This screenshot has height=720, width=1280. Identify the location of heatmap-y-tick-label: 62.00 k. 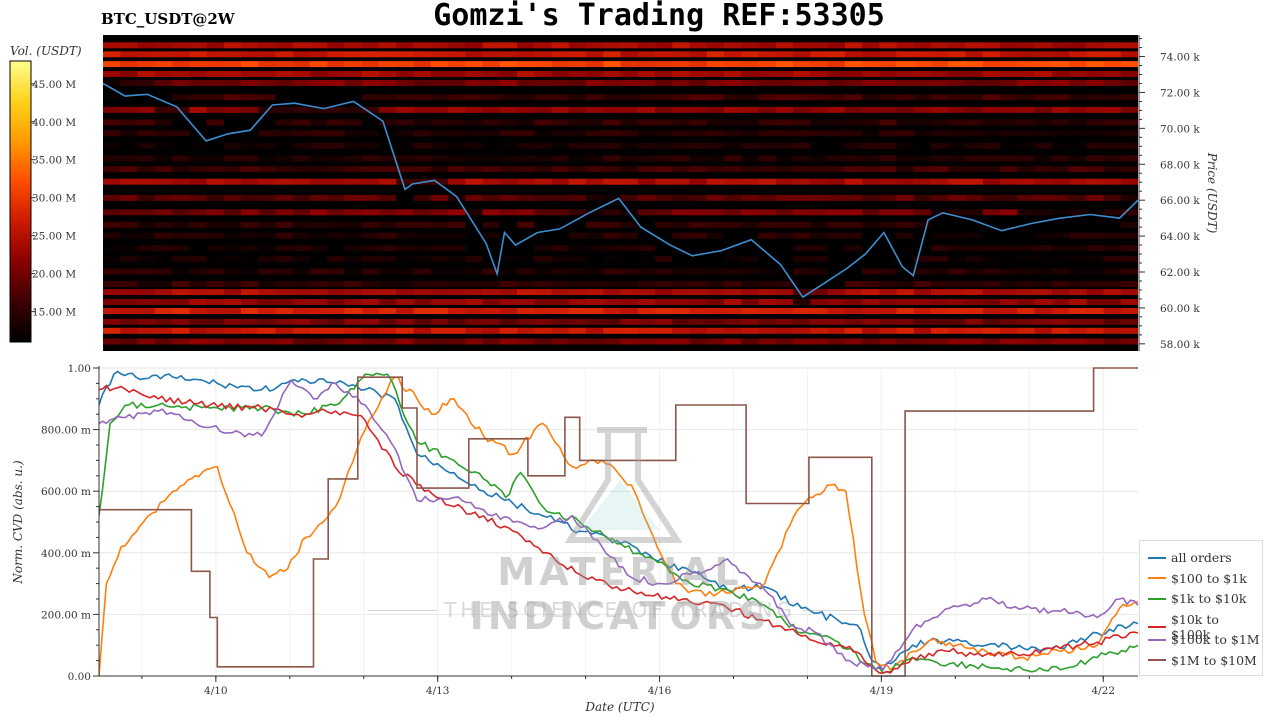
(1180, 273).